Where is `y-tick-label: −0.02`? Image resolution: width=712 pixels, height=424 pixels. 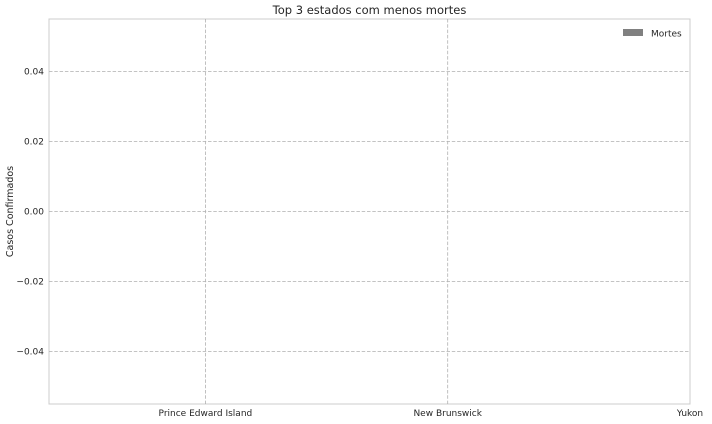 y-tick-label: −0.02 is located at coordinates (30, 283).